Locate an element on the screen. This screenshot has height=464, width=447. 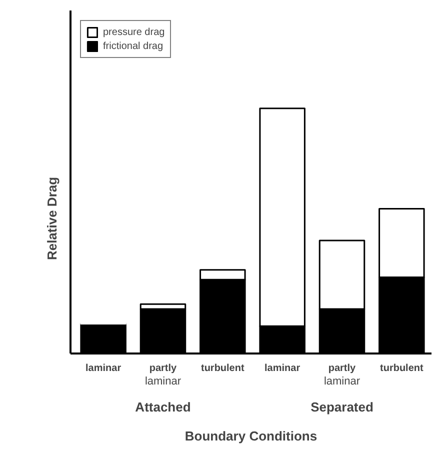
legend-label: frictional drag is located at coordinates (133, 46).